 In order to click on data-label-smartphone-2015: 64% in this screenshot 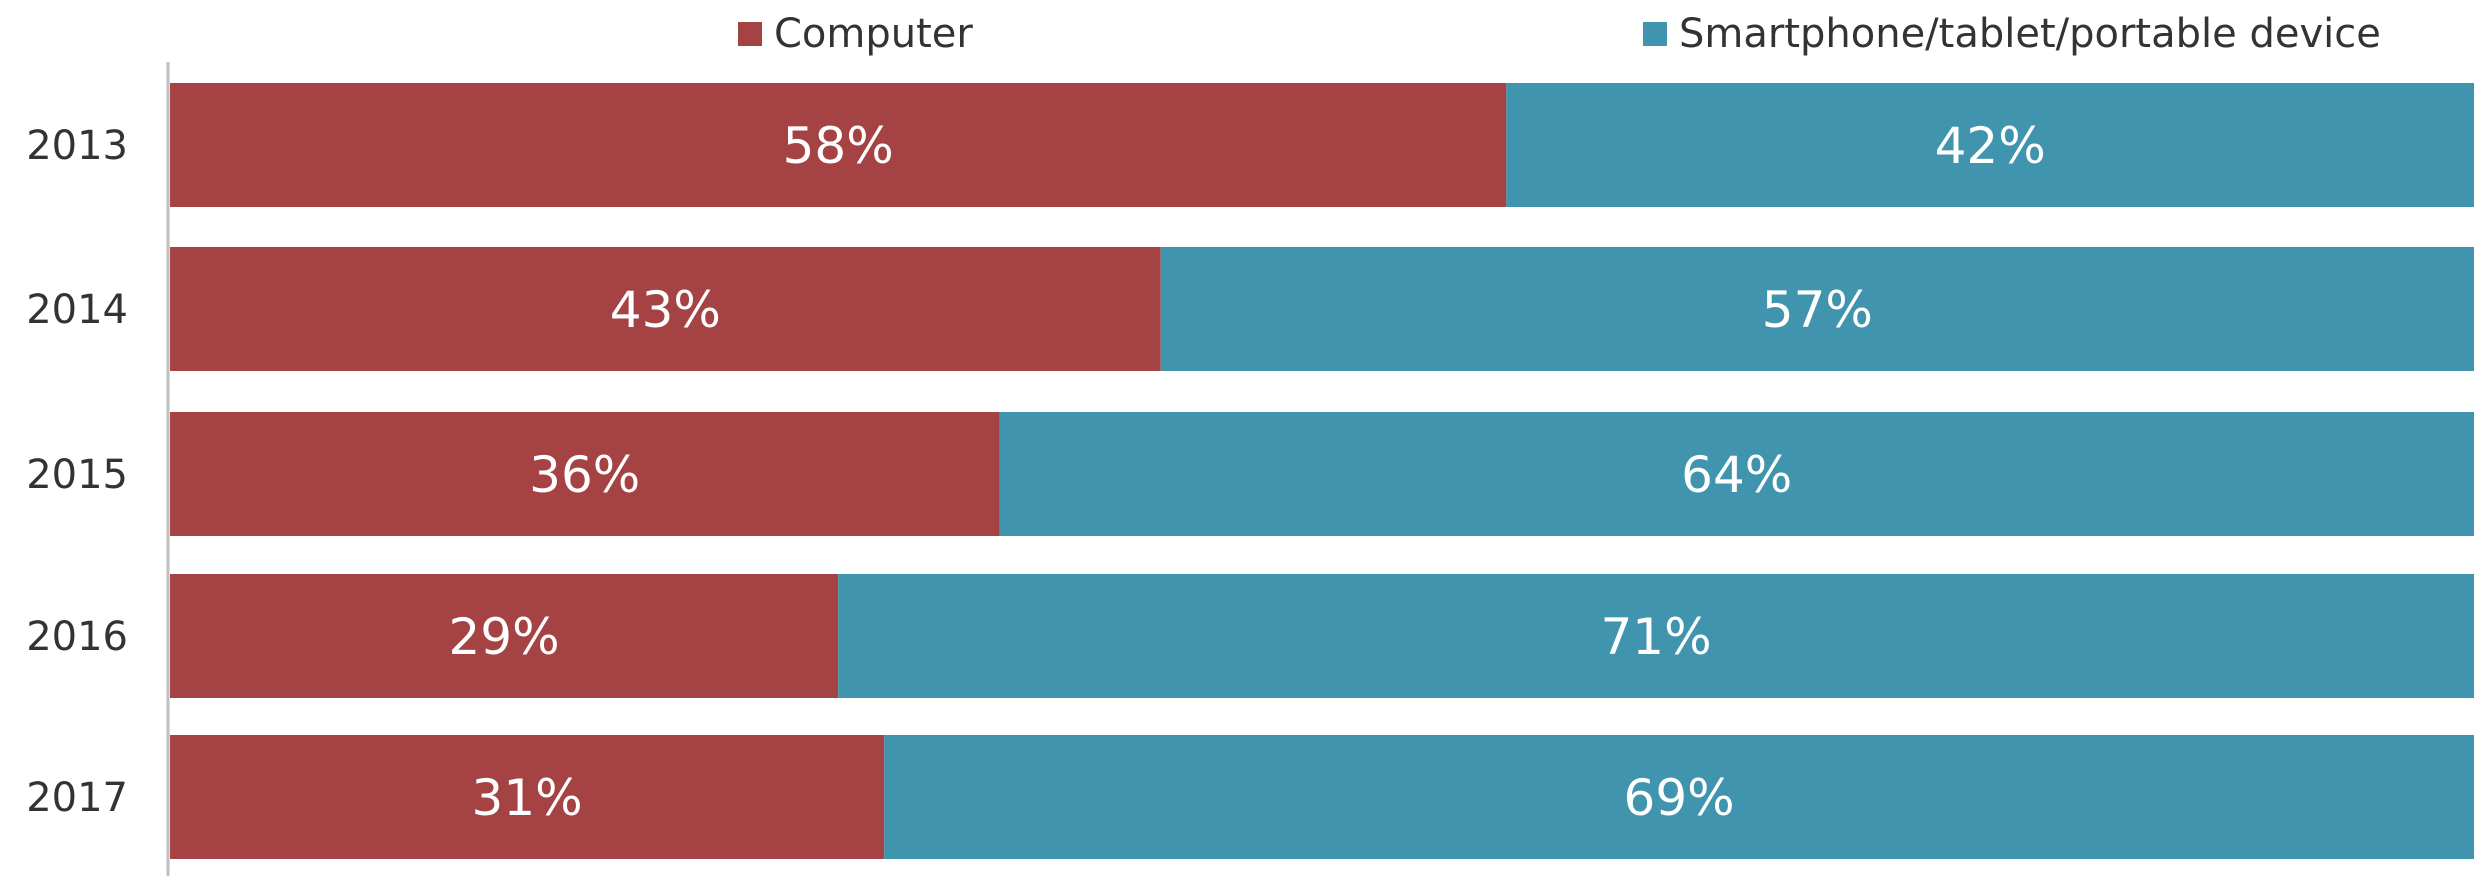, I will do `click(1736, 475)`.